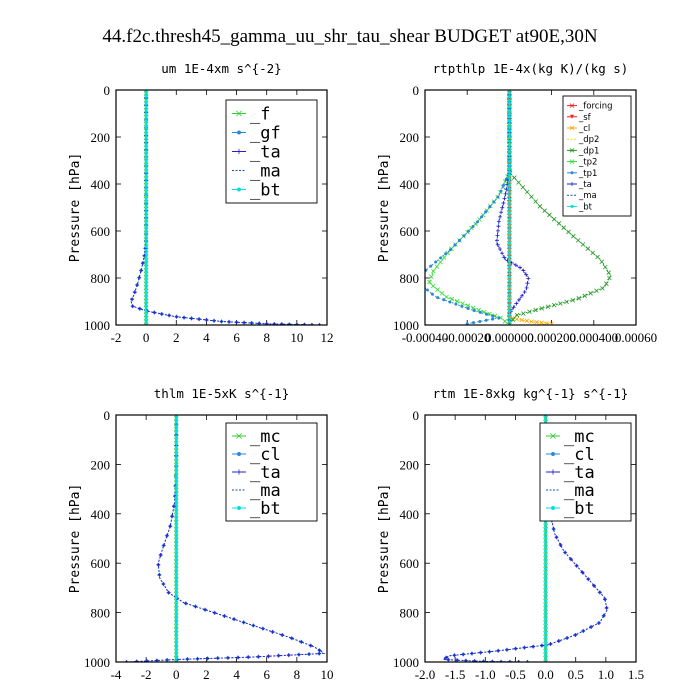 Image resolution: width=700 pixels, height=700 pixels. Describe the element at coordinates (425, 674) in the screenshot. I see `x-tick-label: -2.0` at that location.